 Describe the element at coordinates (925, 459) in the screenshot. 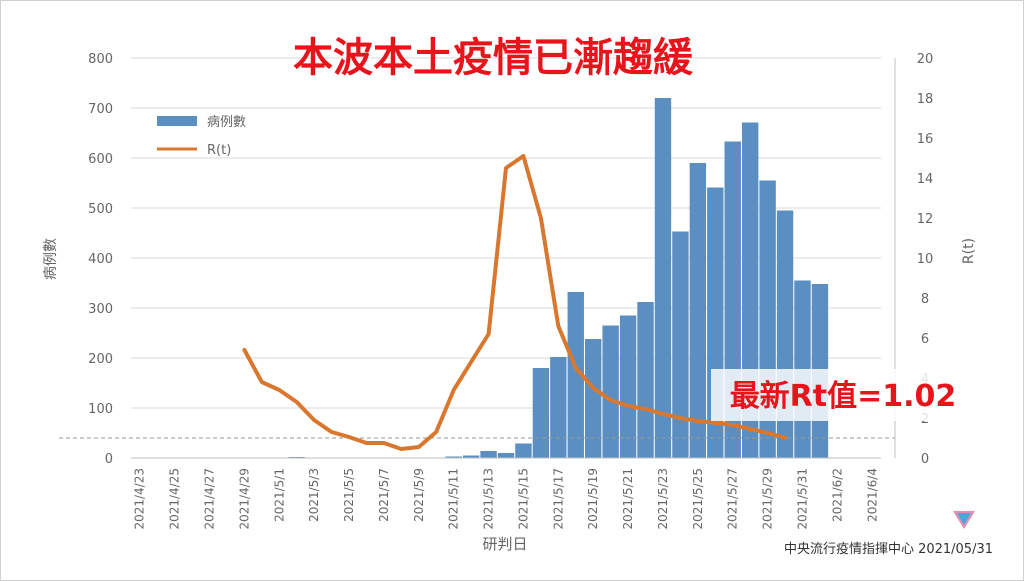

I see `y2-tick-label: 0` at that location.